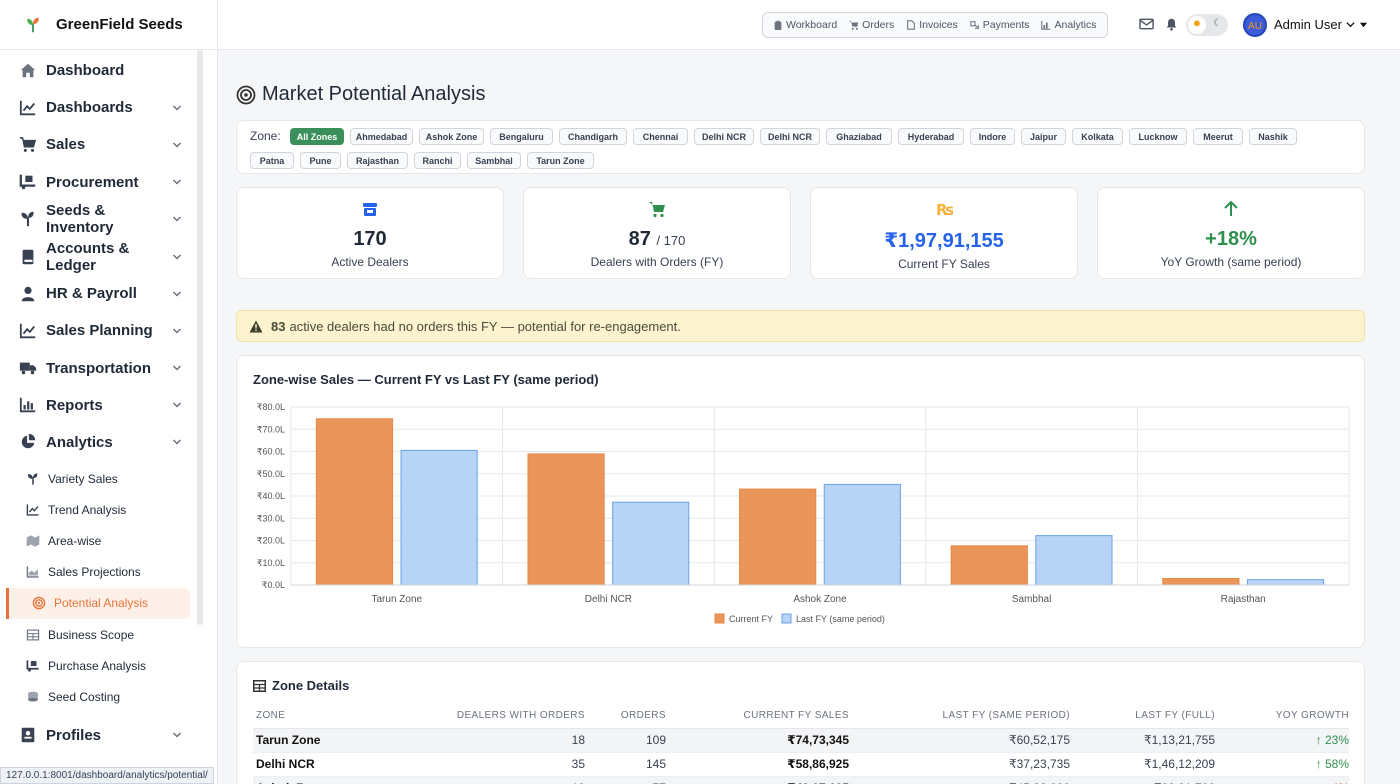  Describe the element at coordinates (1068, 25) in the screenshot. I see `quick-link-analytics: Analytics` at that location.